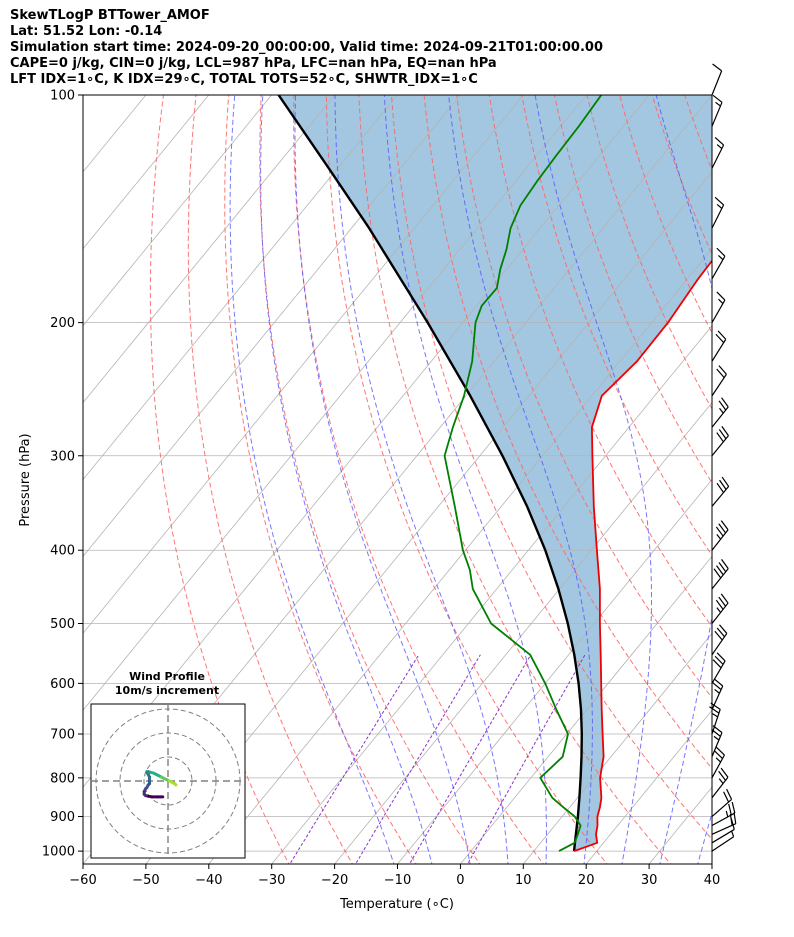 This screenshot has width=794, height=937. Describe the element at coordinates (271, 880) in the screenshot. I see `x-tick-label: −30` at that location.